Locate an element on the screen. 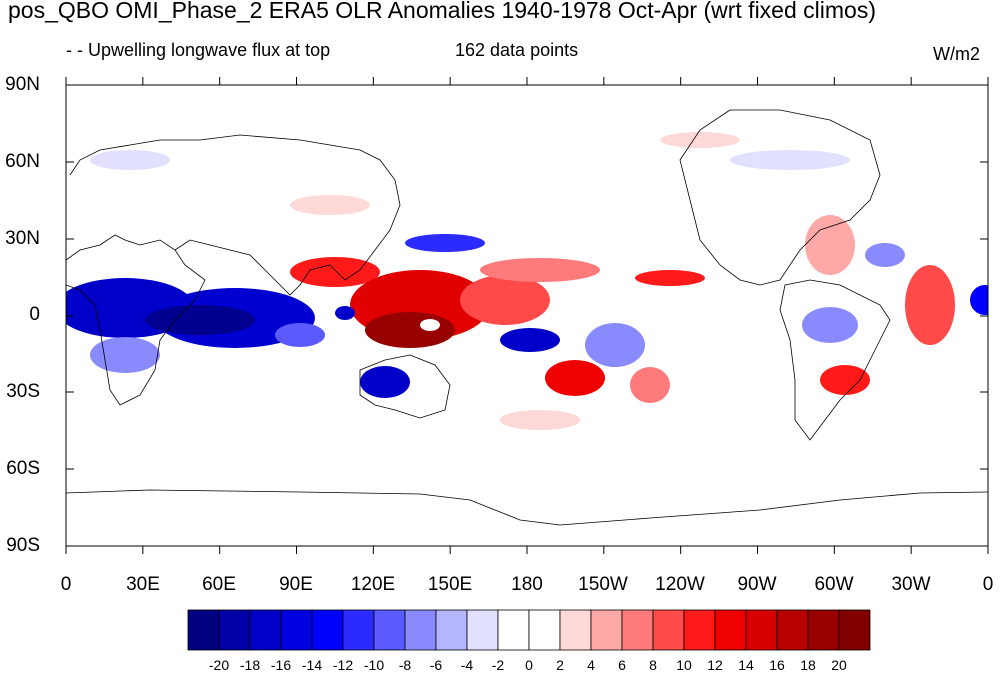  colorbar-label: 0 is located at coordinates (529, 665).